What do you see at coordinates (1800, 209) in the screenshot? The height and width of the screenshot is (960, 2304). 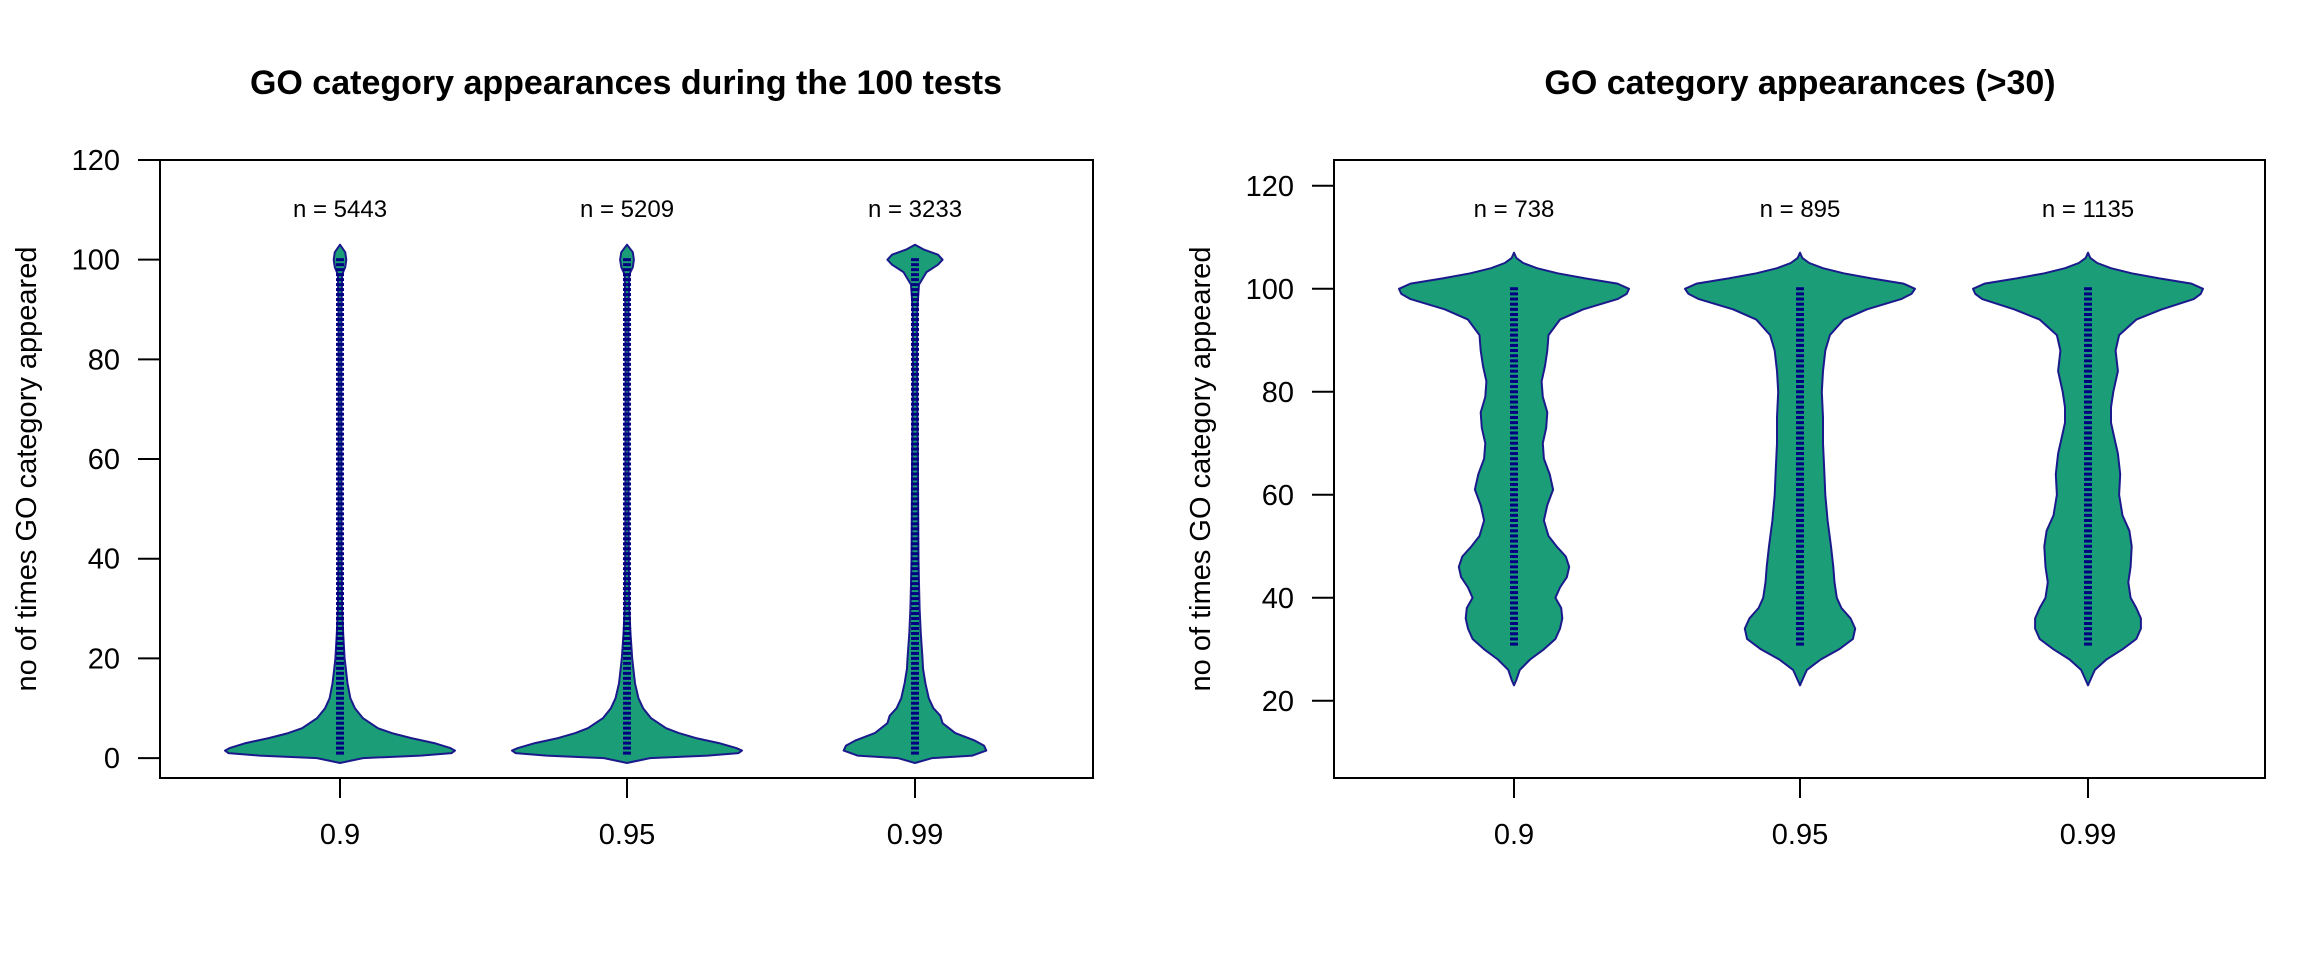 I see `count-label: n = 895` at bounding box center [1800, 209].